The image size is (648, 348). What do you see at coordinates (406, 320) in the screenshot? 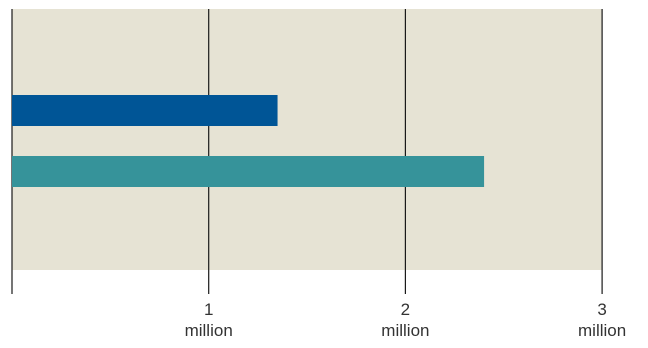
I see `x-tick-labels: 1 million 2 million 3 million` at bounding box center [406, 320].